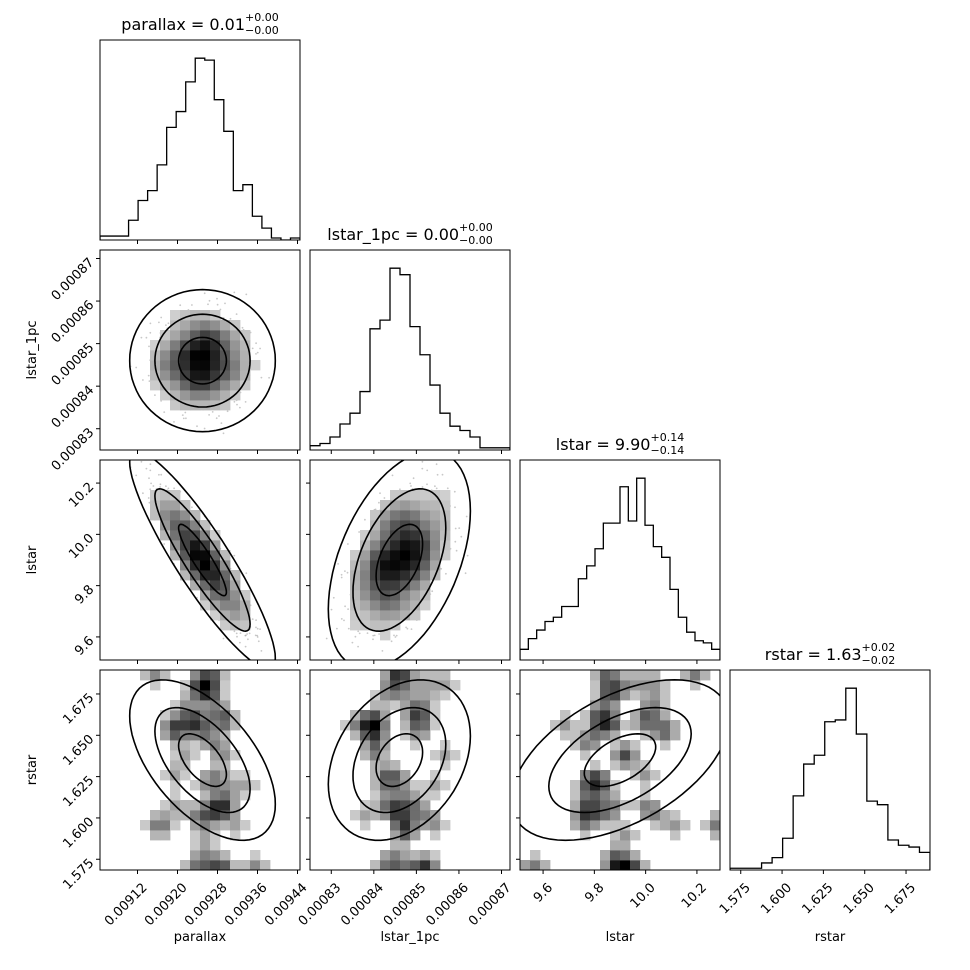  Describe the element at coordinates (900, 898) in the screenshot. I see `x-tick-label: 1.675` at that location.